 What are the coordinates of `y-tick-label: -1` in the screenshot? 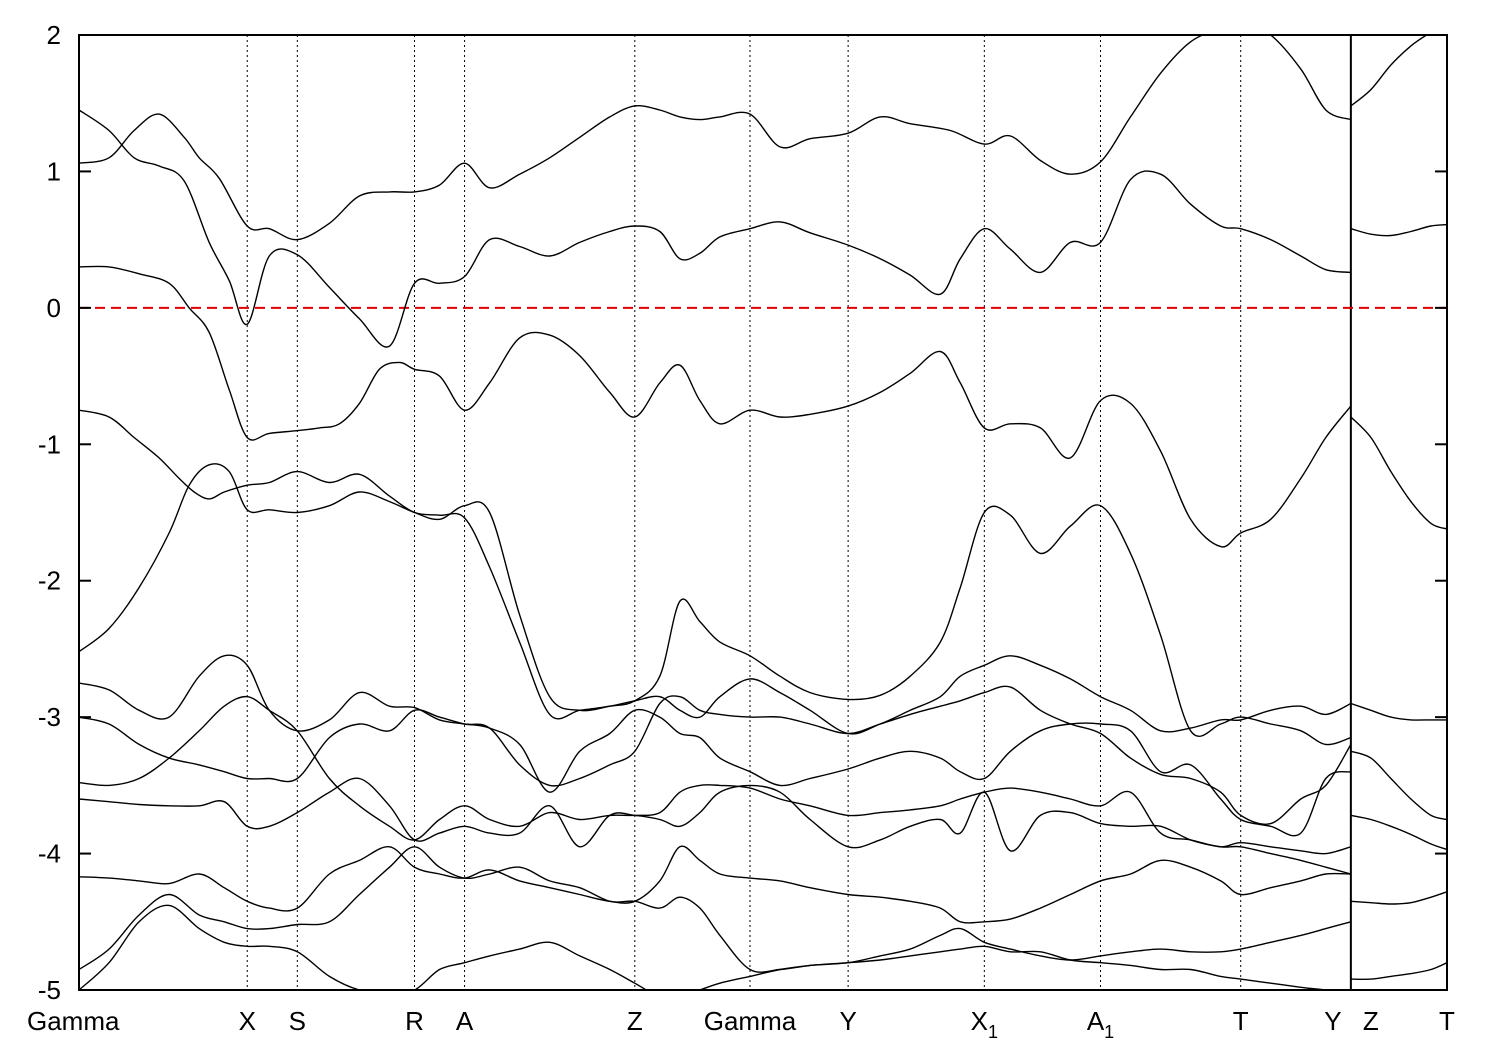 It's located at (49, 444).